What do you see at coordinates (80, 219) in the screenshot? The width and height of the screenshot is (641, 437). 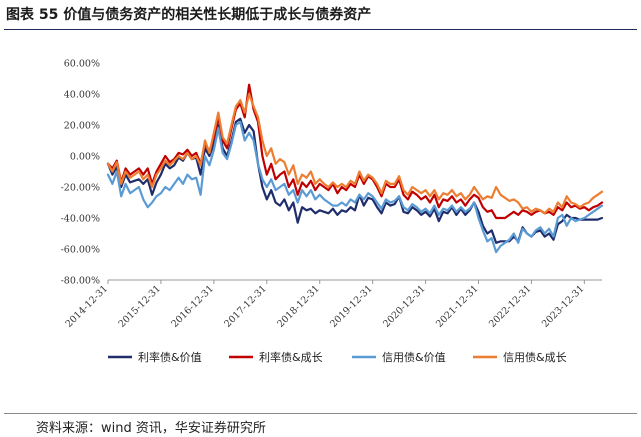 I see `y-tick-label: -40.00%` at bounding box center [80, 219].